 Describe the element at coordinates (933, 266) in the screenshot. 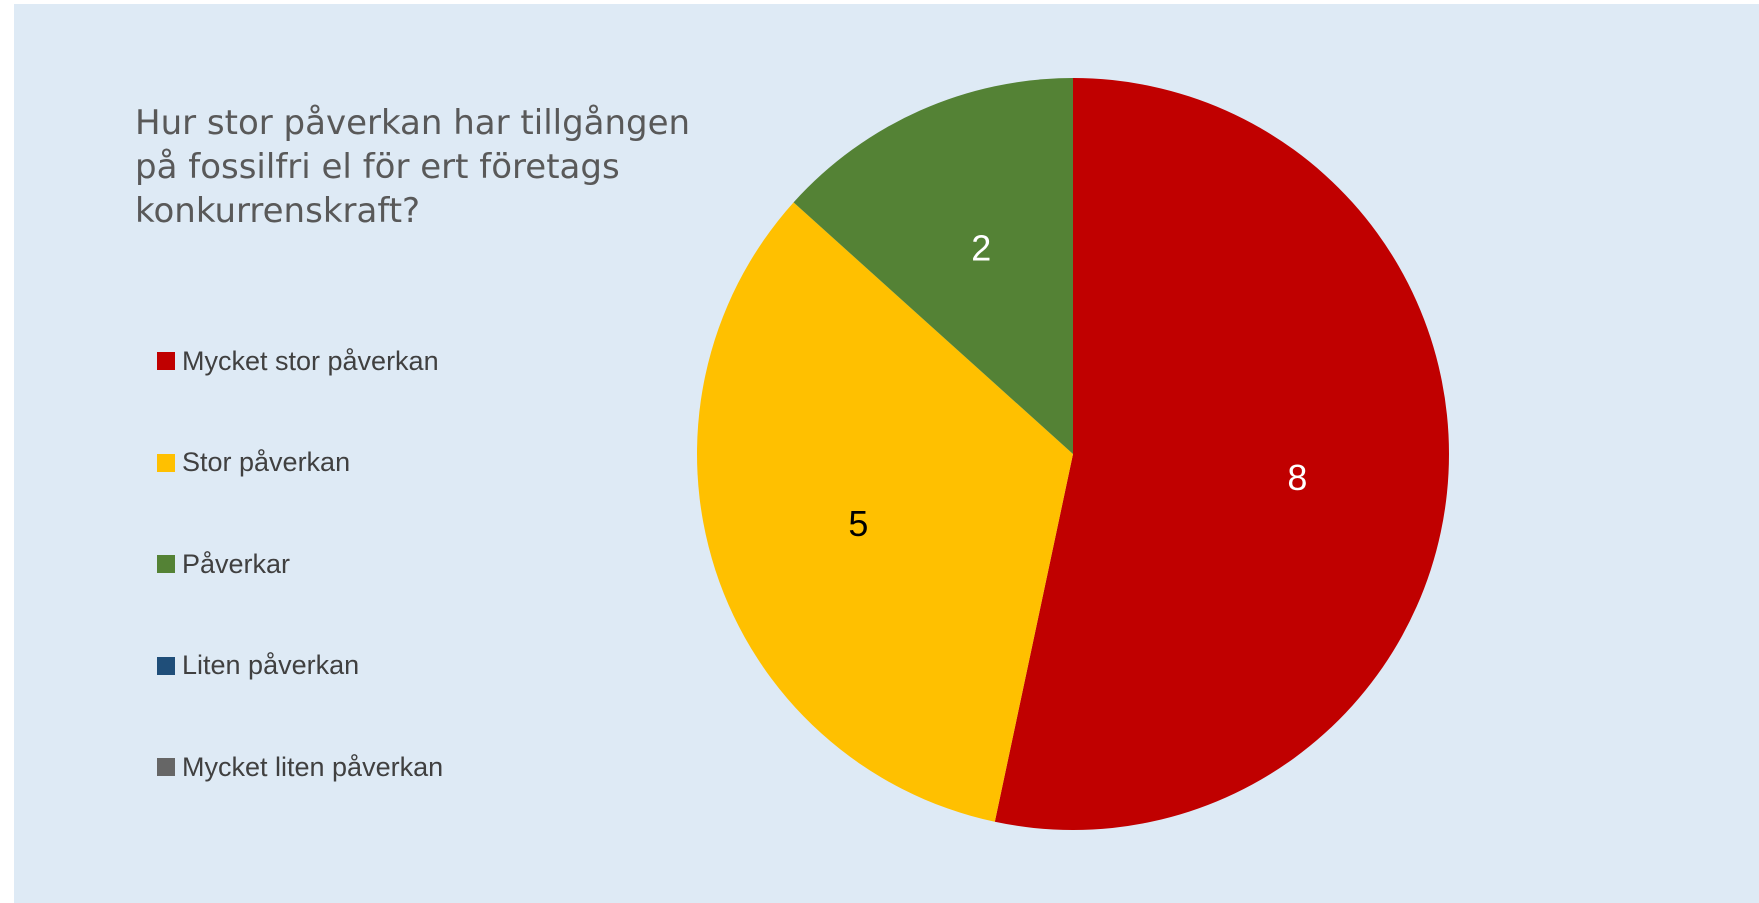

I see `pie-slice-paverkar` at that location.